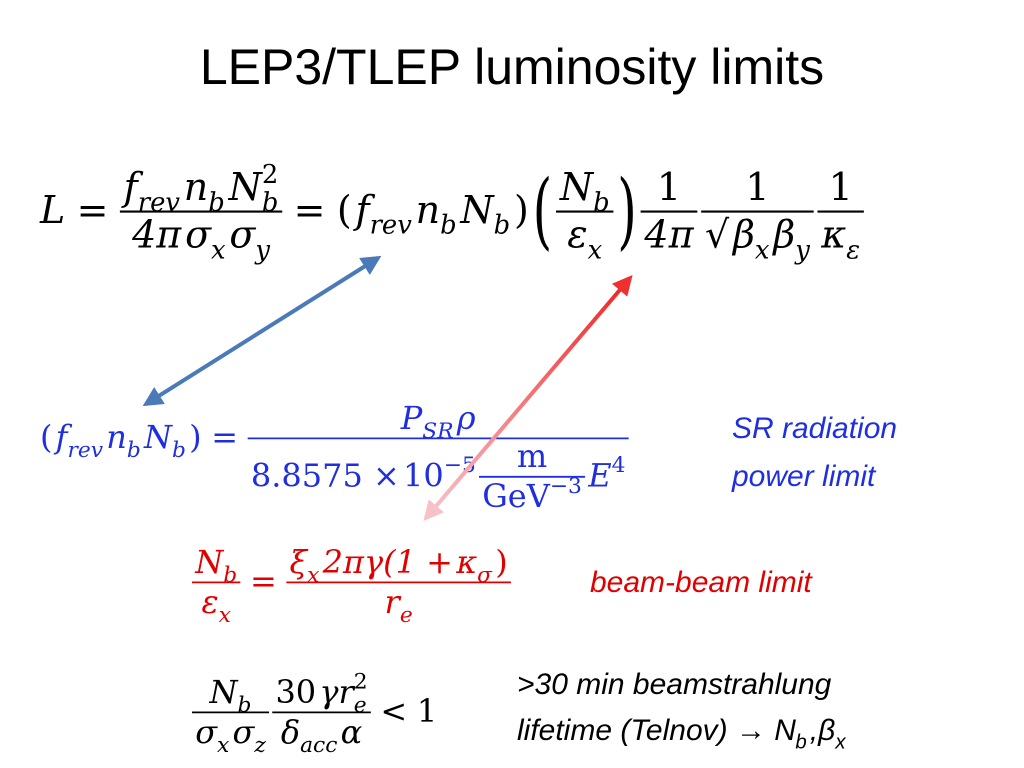 The width and height of the screenshot is (1024, 768). Describe the element at coordinates (393, 711) in the screenshot. I see `math-text: <` at that location.